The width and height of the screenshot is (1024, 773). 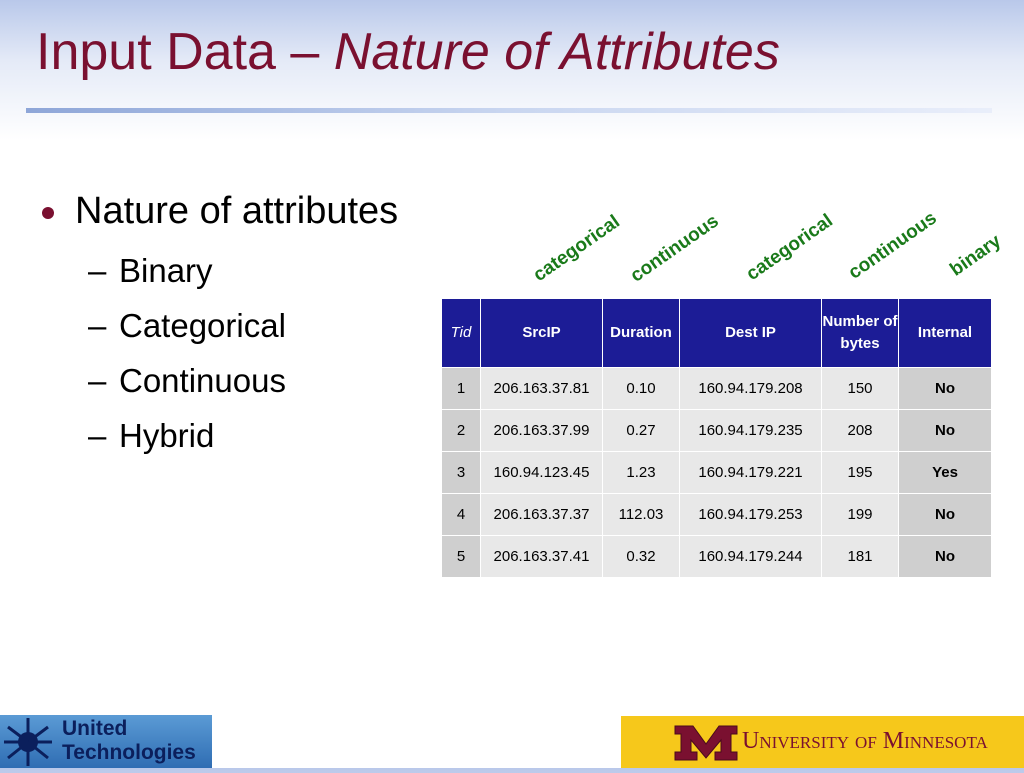 I want to click on header-cell: Dest IP, so click(x=750, y=333).